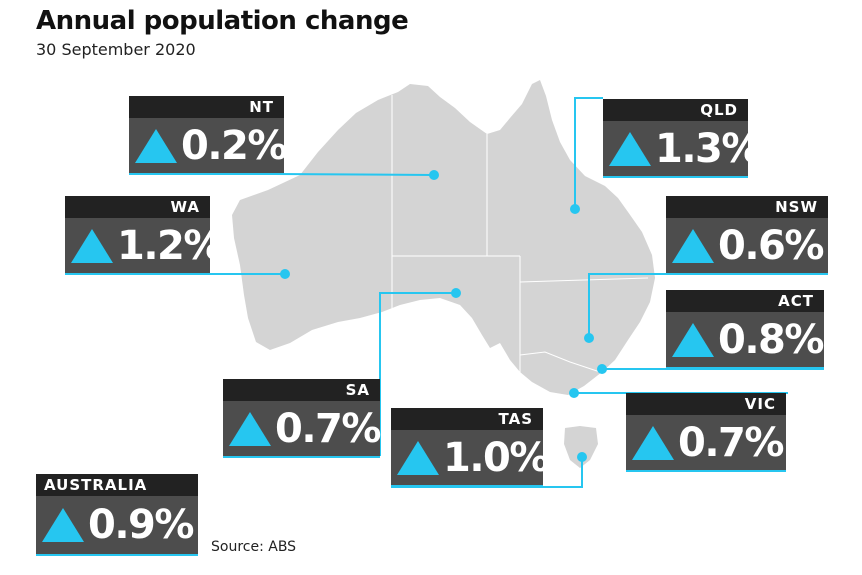  What do you see at coordinates (589, 338) in the screenshot?
I see `marker-nsw` at bounding box center [589, 338].